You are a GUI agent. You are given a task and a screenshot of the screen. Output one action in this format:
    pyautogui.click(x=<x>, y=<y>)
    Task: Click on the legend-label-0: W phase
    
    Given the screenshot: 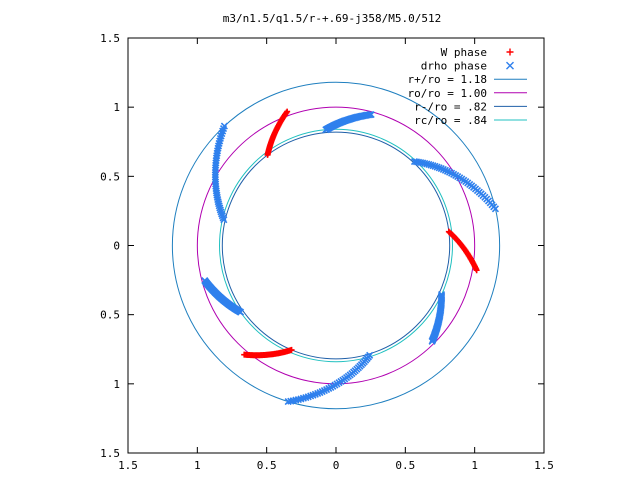 What is the action you would take?
    pyautogui.click(x=464, y=52)
    